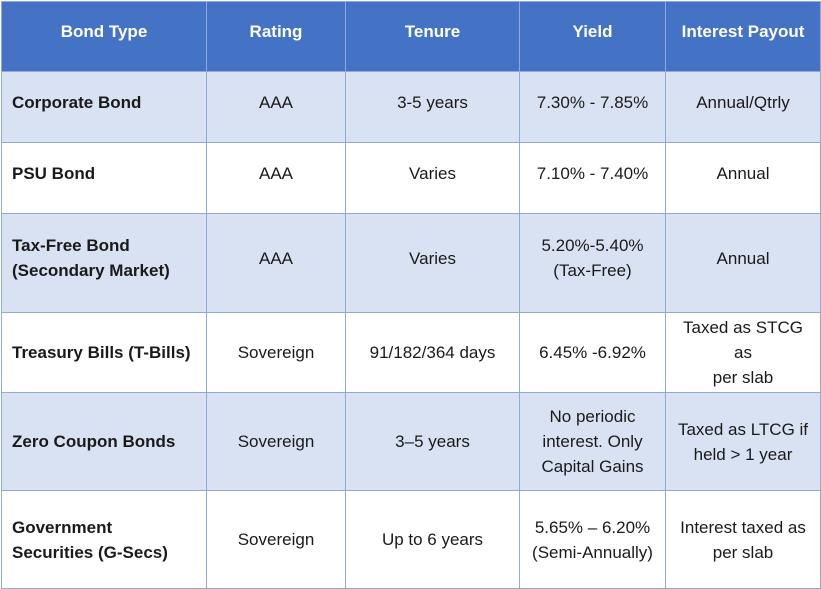  I want to click on payout-text: Interest taxed as, so click(743, 527).